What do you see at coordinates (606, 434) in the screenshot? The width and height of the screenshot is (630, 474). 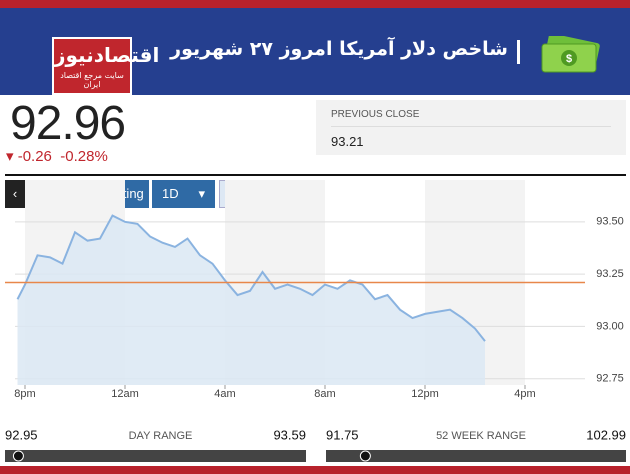 I see `range-high: 102.99` at bounding box center [606, 434].